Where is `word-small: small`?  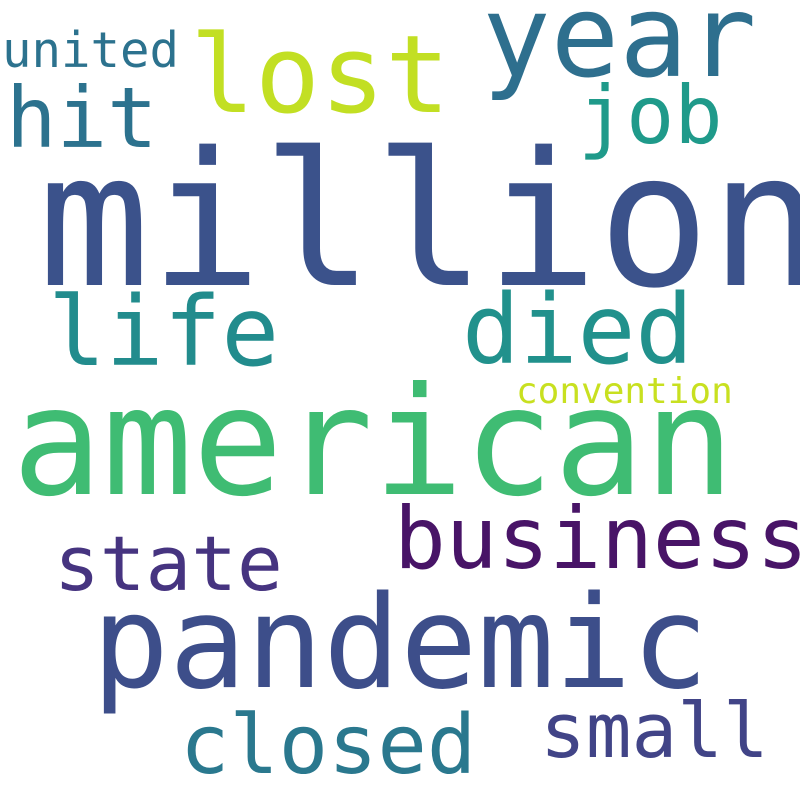 word-small: small is located at coordinates (654, 730).